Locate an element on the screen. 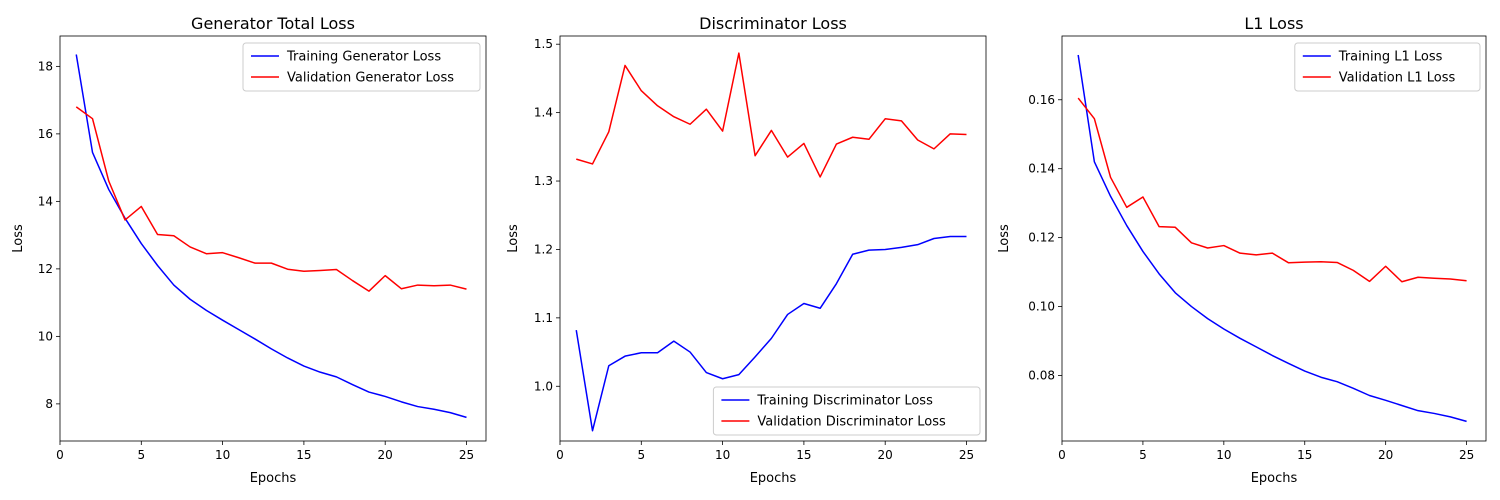 The height and width of the screenshot is (500, 1500). legend: Training L1 Loss Validation L1 Loss is located at coordinates (1387, 67).